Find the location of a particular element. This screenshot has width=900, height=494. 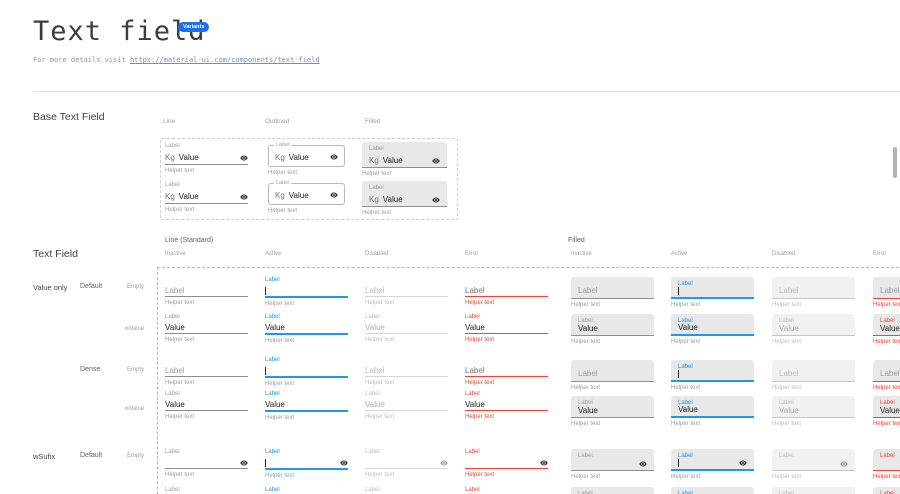

text-field-filled-inactive: Label Helper text is located at coordinates (612, 464).